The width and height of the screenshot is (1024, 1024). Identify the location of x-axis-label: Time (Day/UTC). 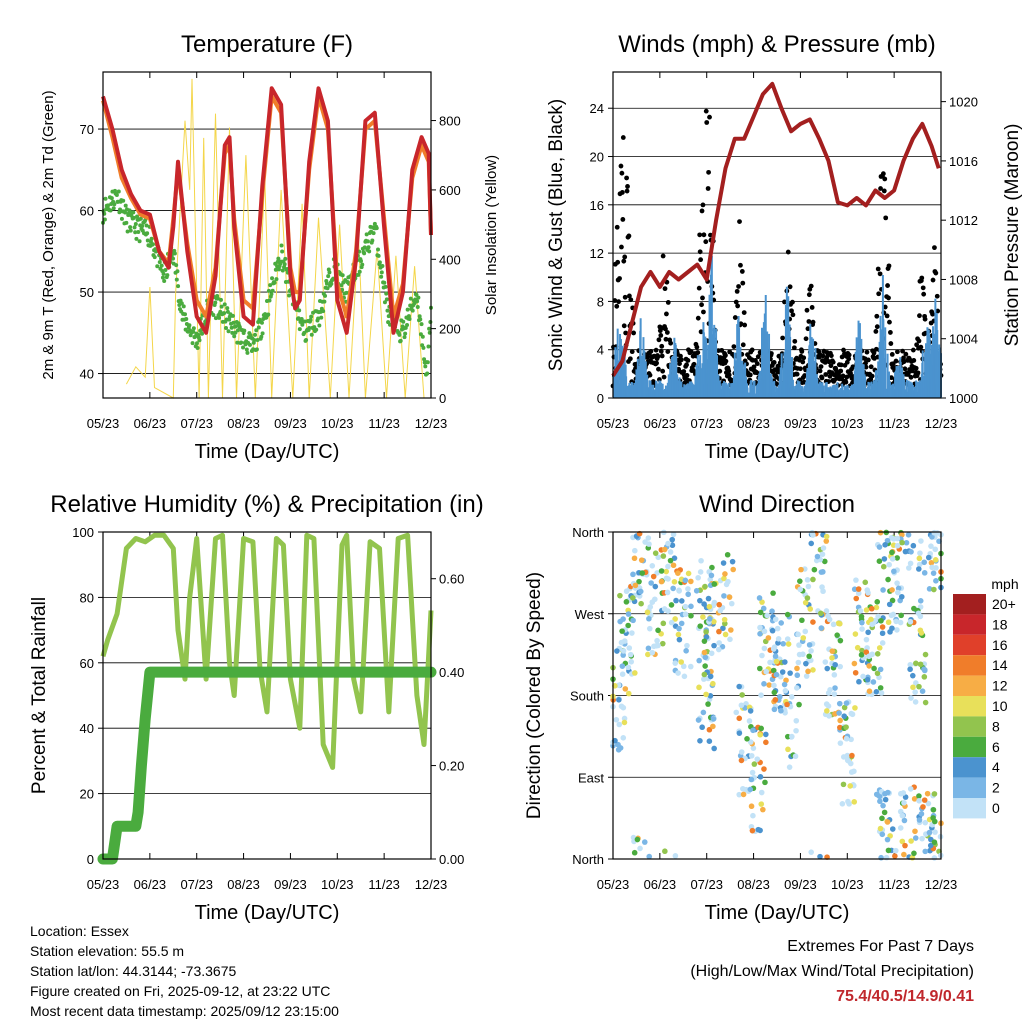
(777, 913).